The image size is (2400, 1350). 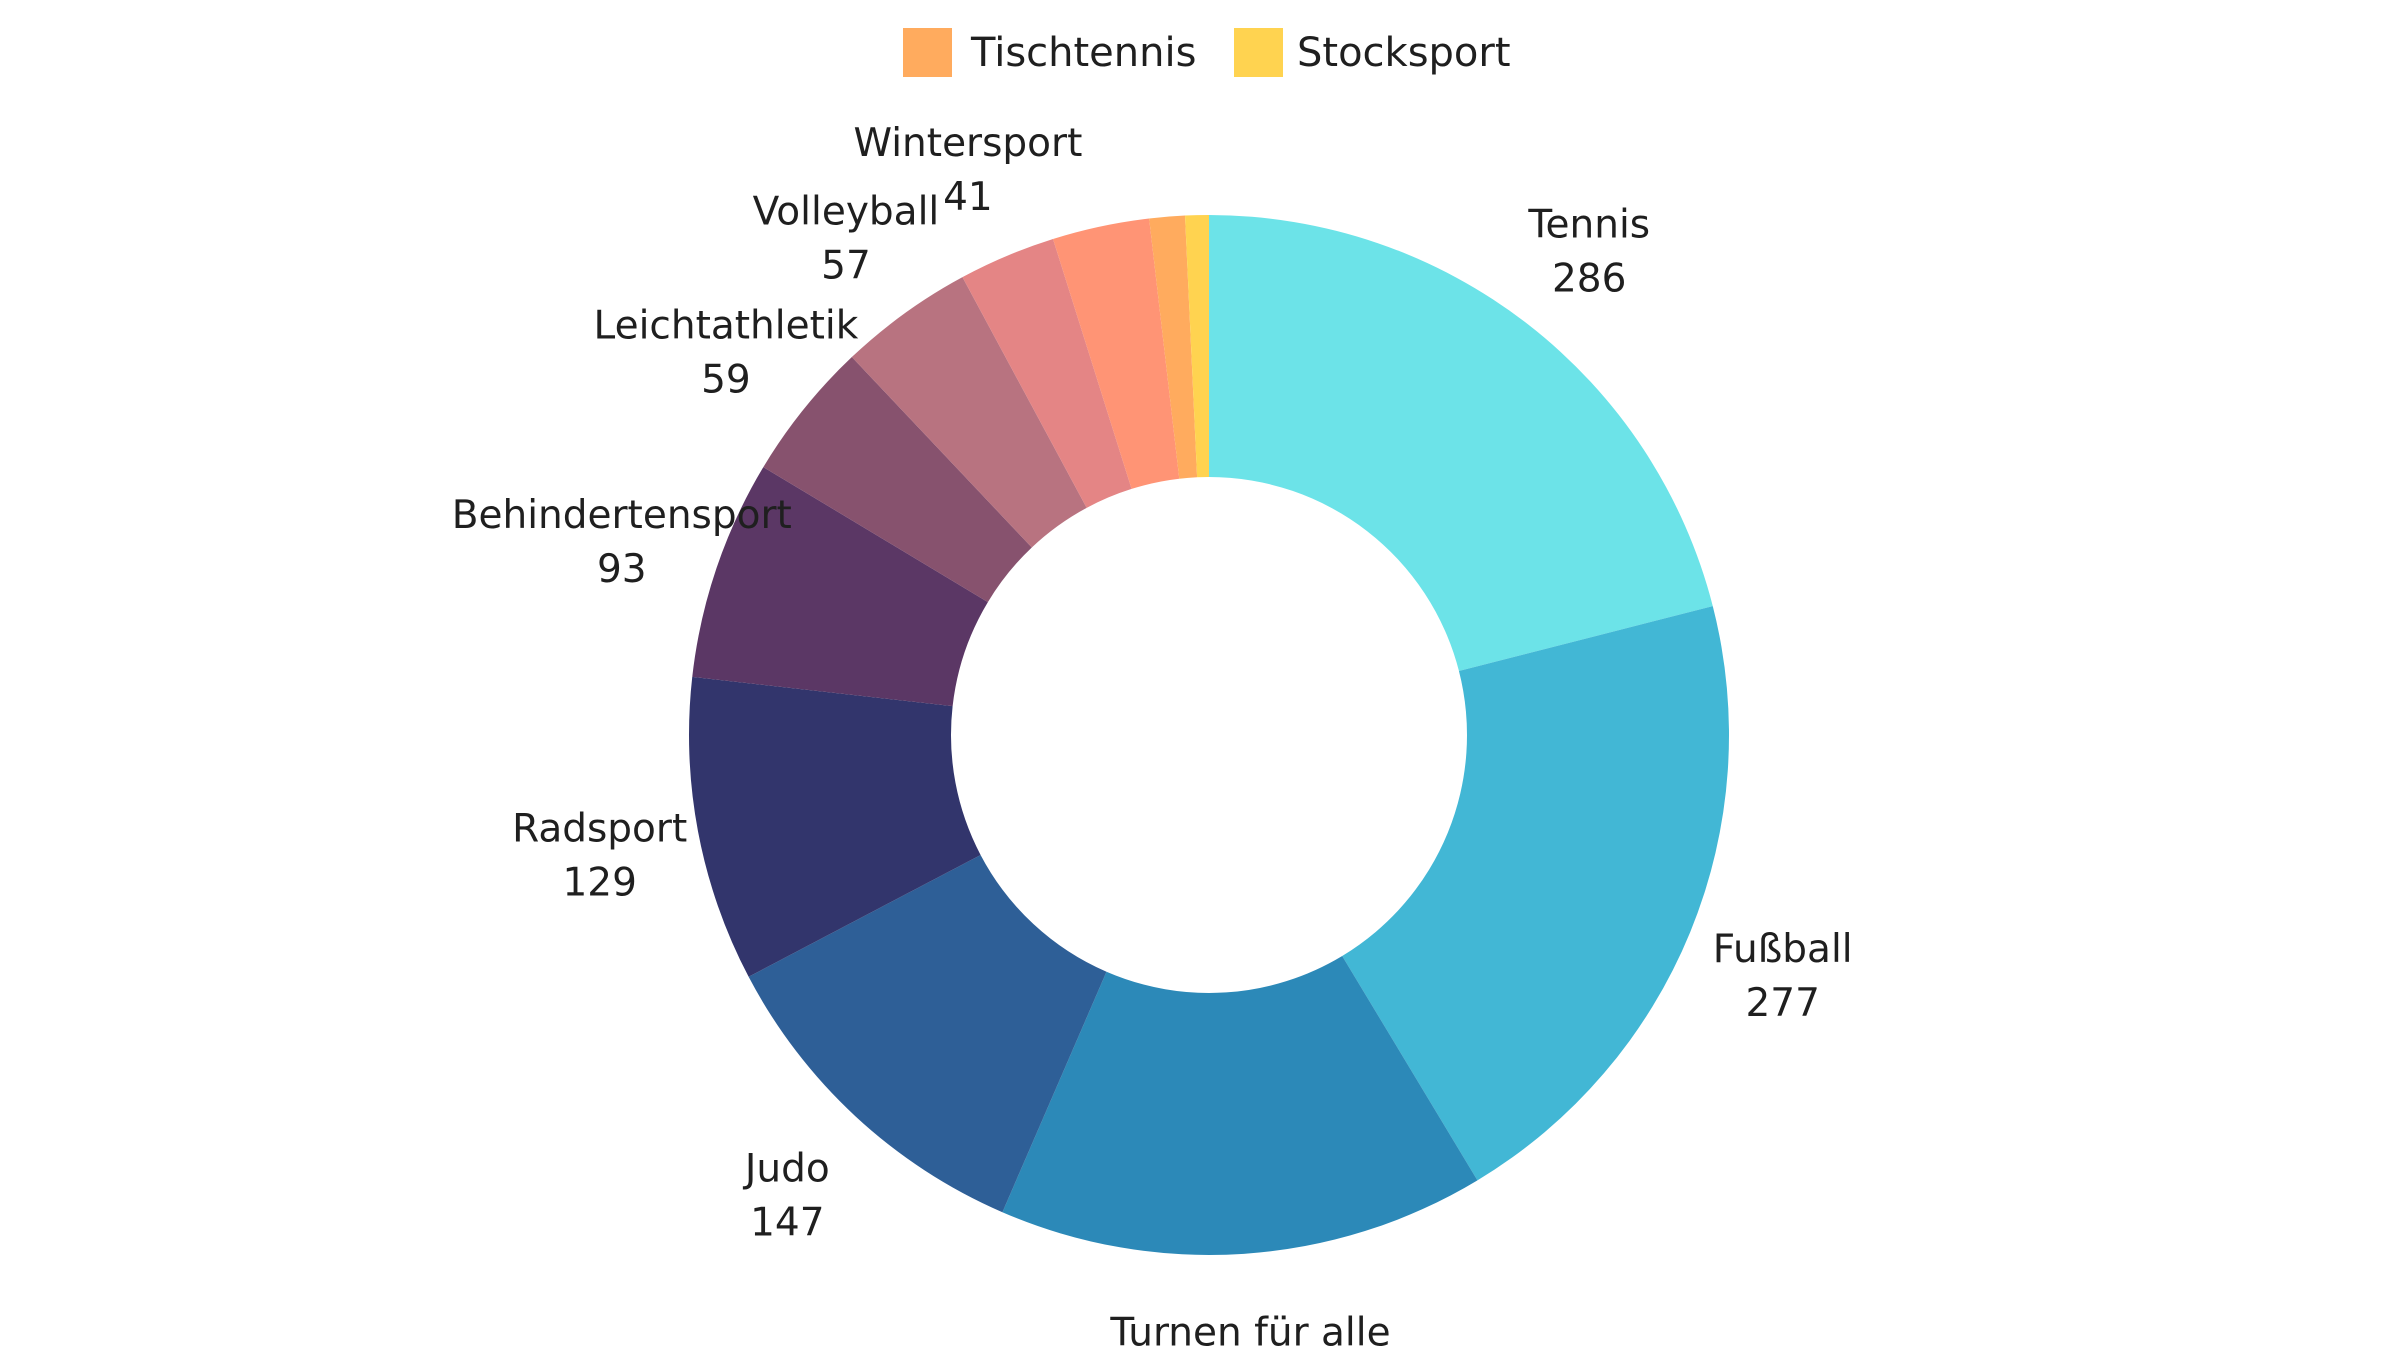 I want to click on slice-value-leichtathletik: 59, so click(x=726, y=379).